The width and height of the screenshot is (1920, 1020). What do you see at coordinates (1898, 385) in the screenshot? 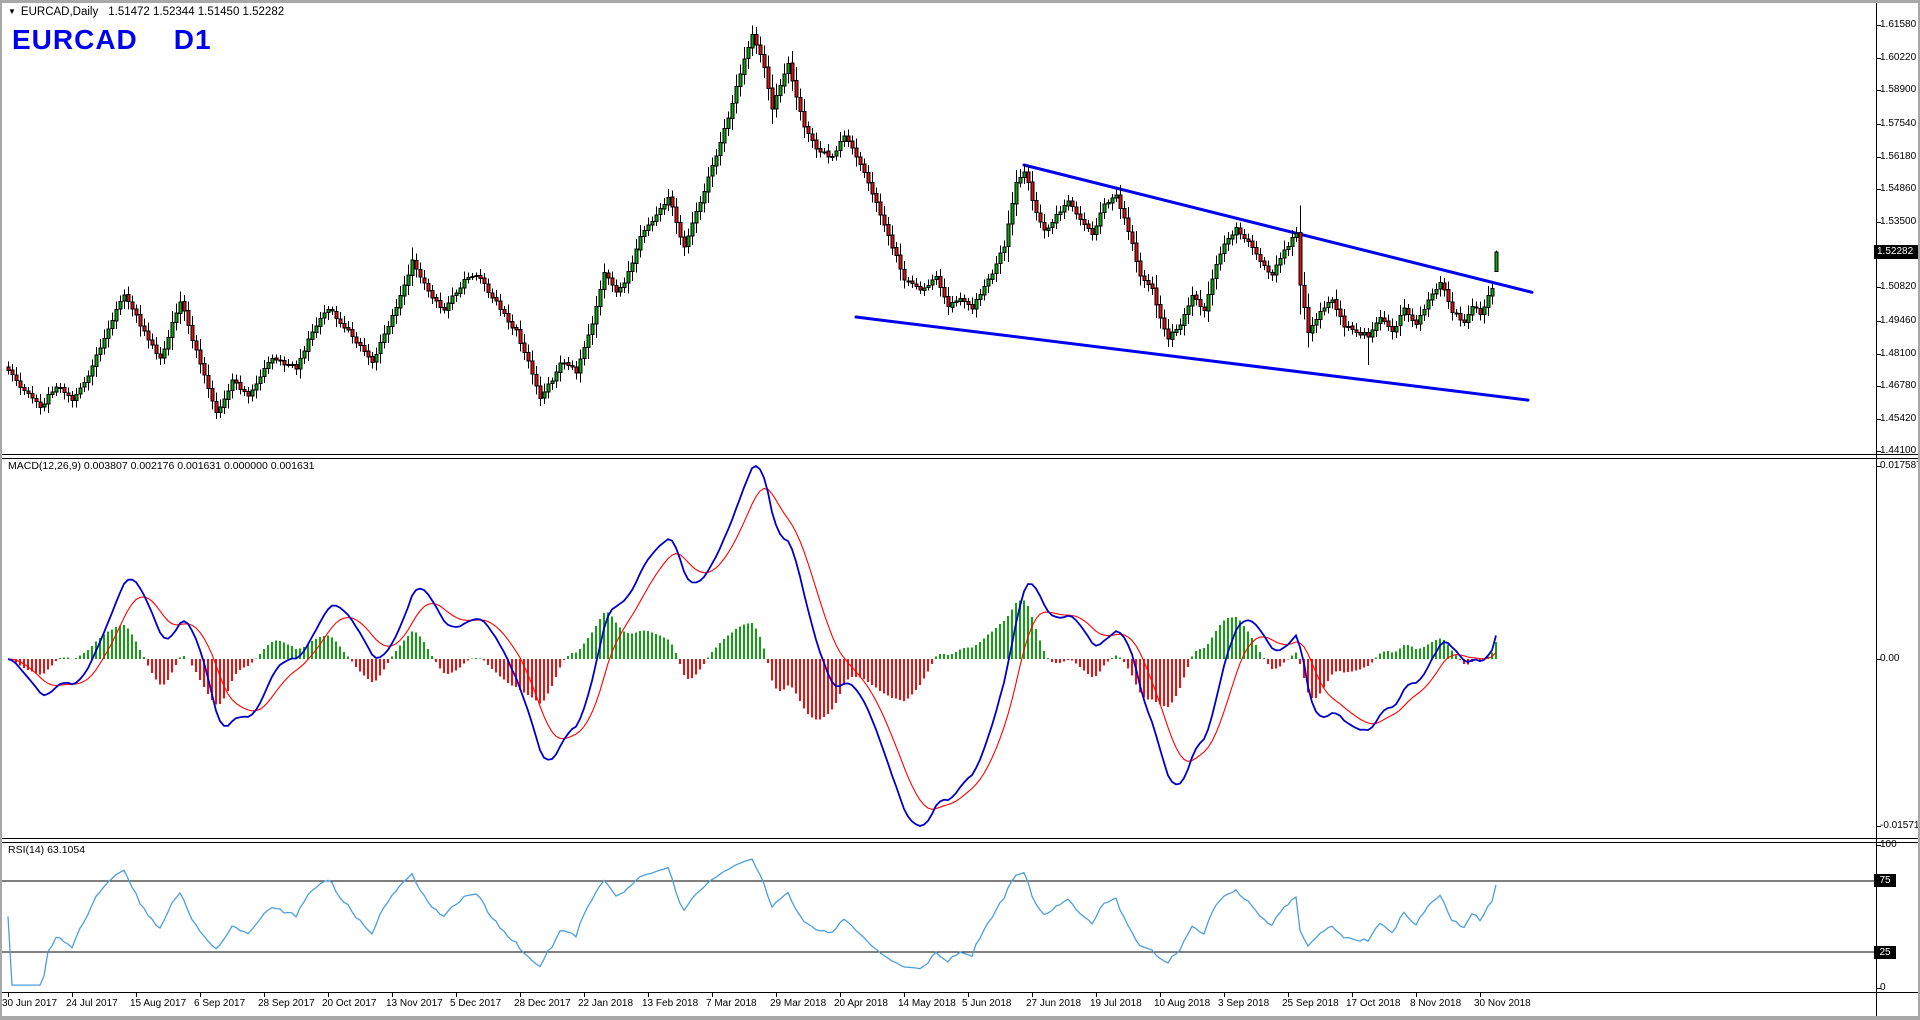
I see `price-axis-label: 1.46780` at bounding box center [1898, 385].